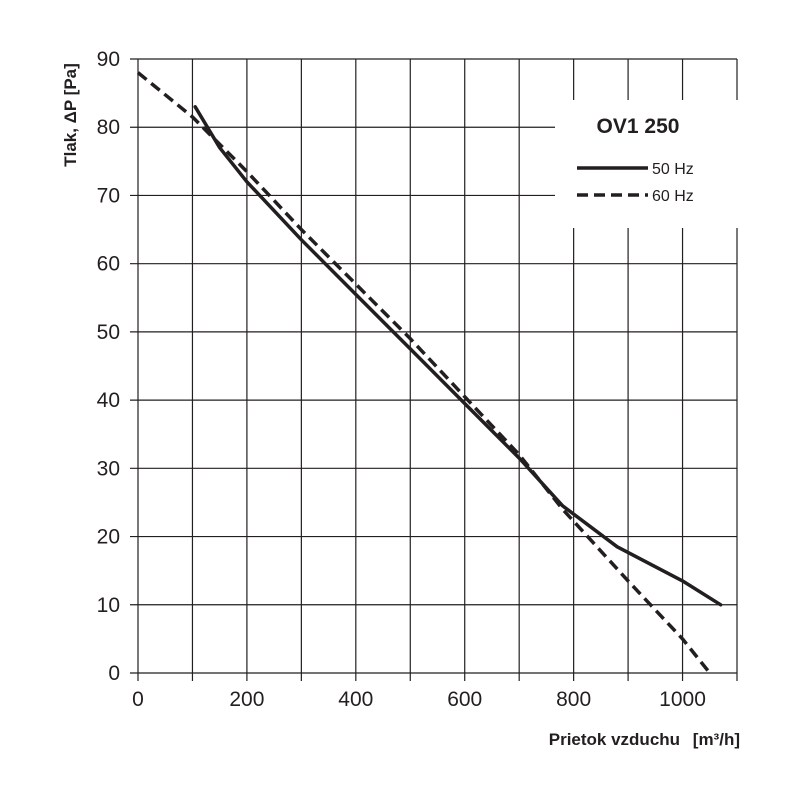 The width and height of the screenshot is (800, 800). I want to click on x-tick-label: 600, so click(464, 699).